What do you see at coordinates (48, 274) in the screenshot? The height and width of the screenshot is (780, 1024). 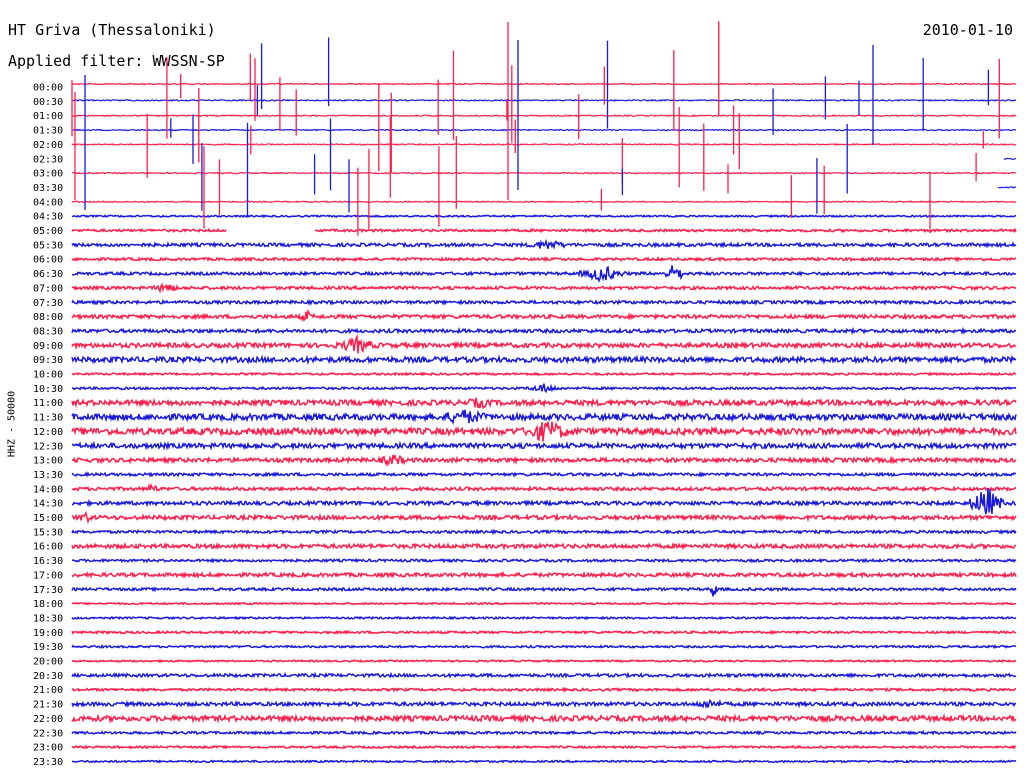 I see `row-label: 06:30` at bounding box center [48, 274].